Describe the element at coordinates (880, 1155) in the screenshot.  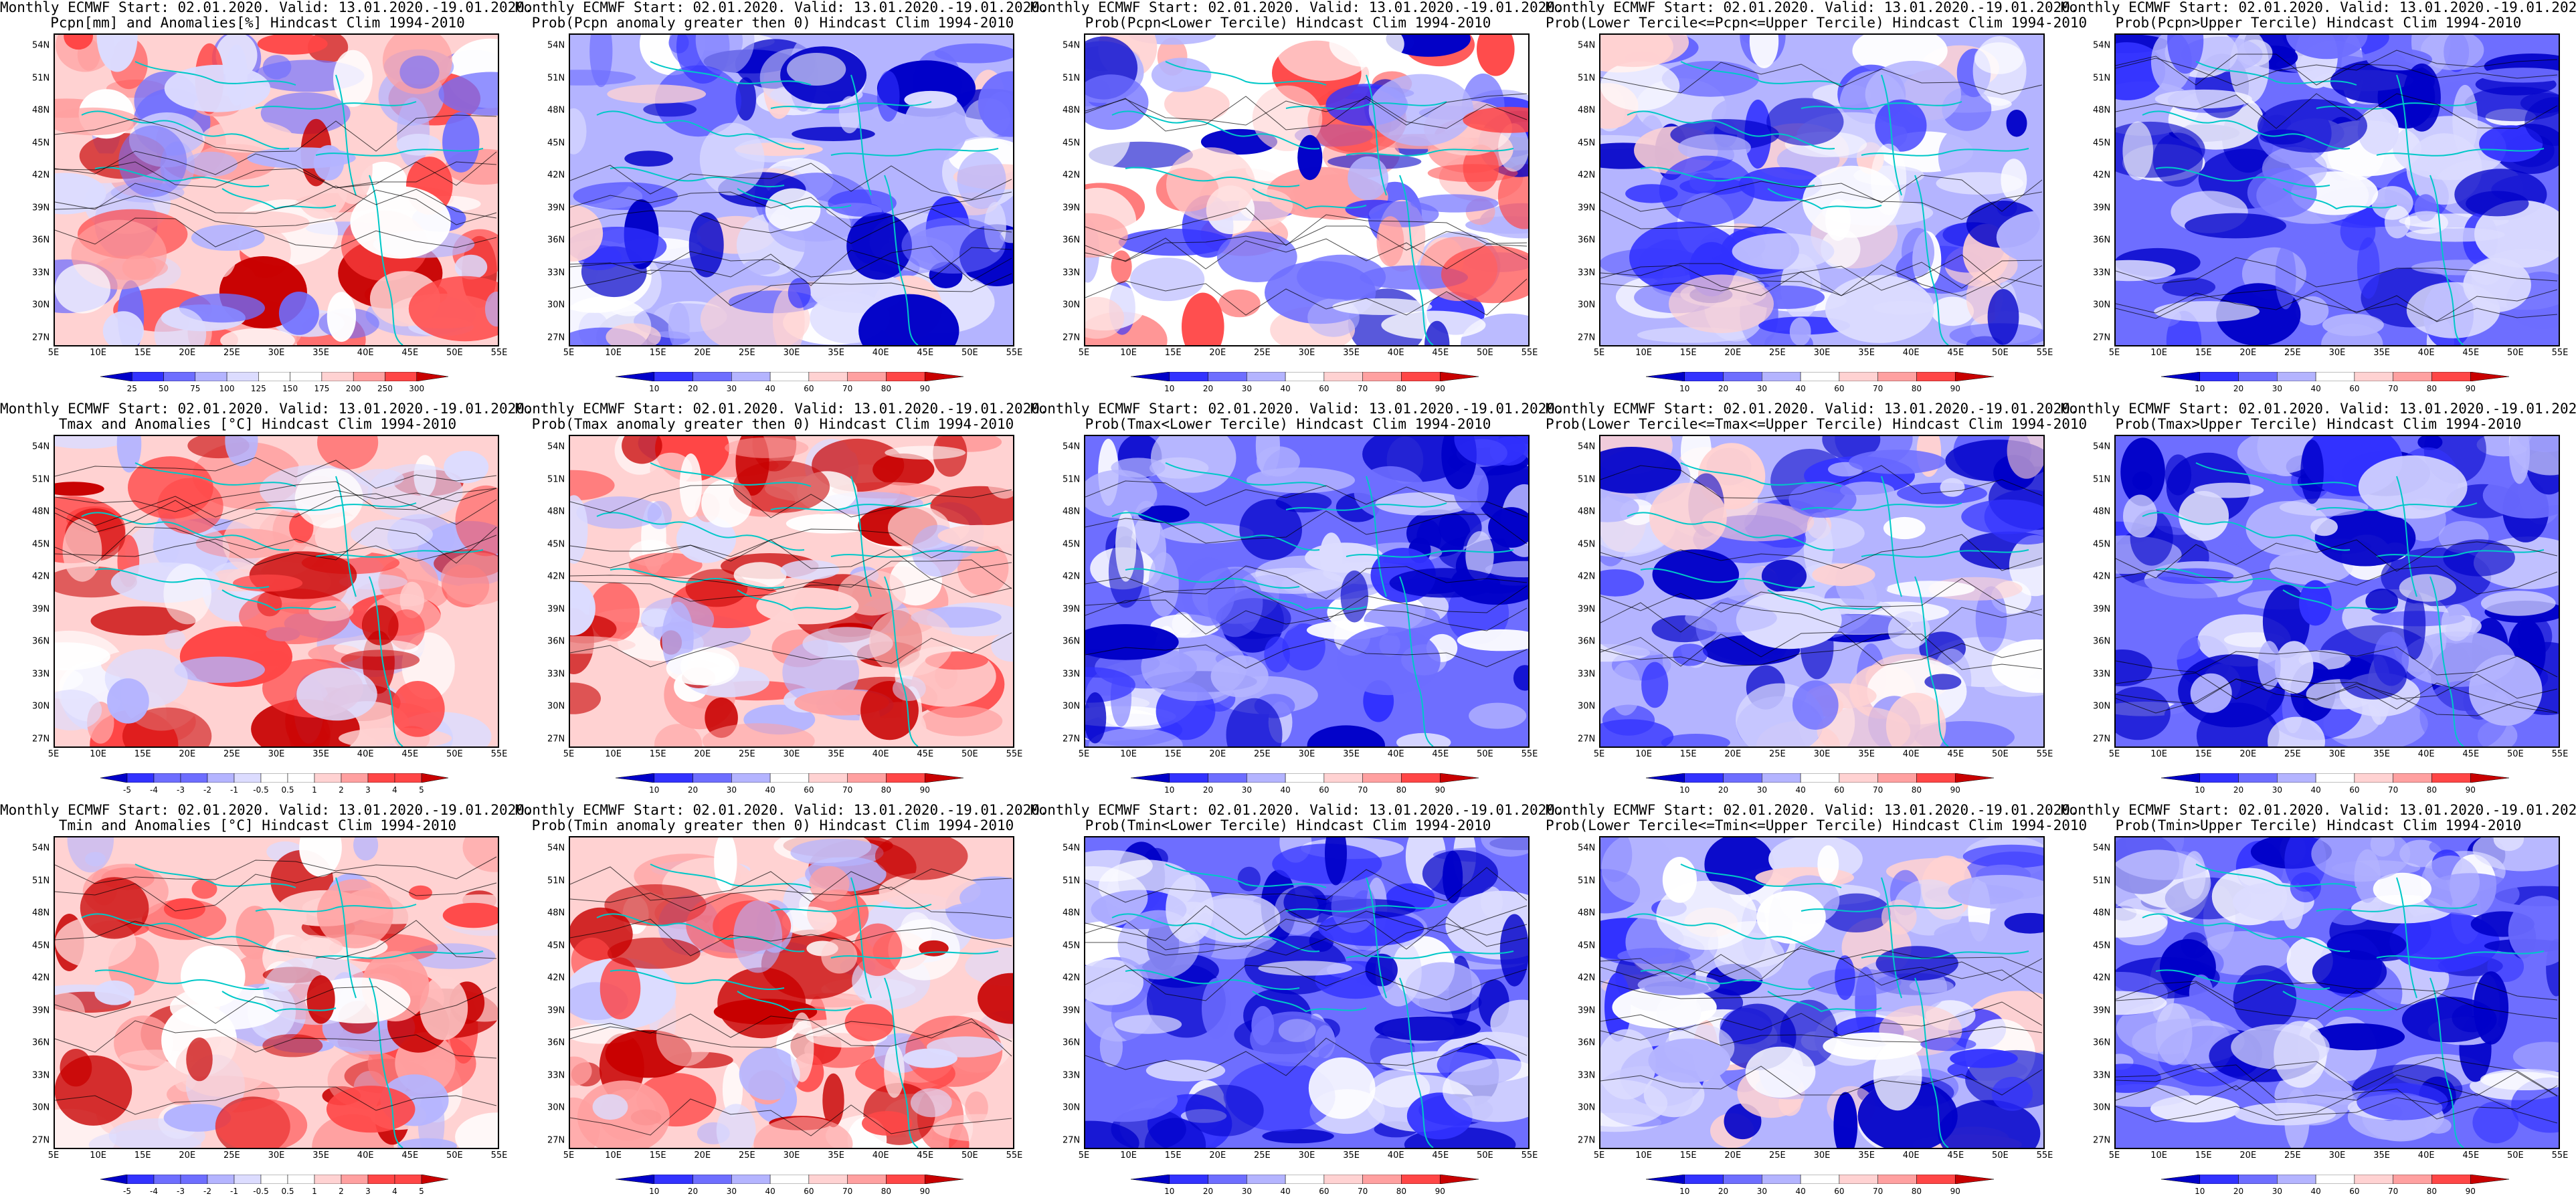
I see `longitude-label: 40E` at that location.